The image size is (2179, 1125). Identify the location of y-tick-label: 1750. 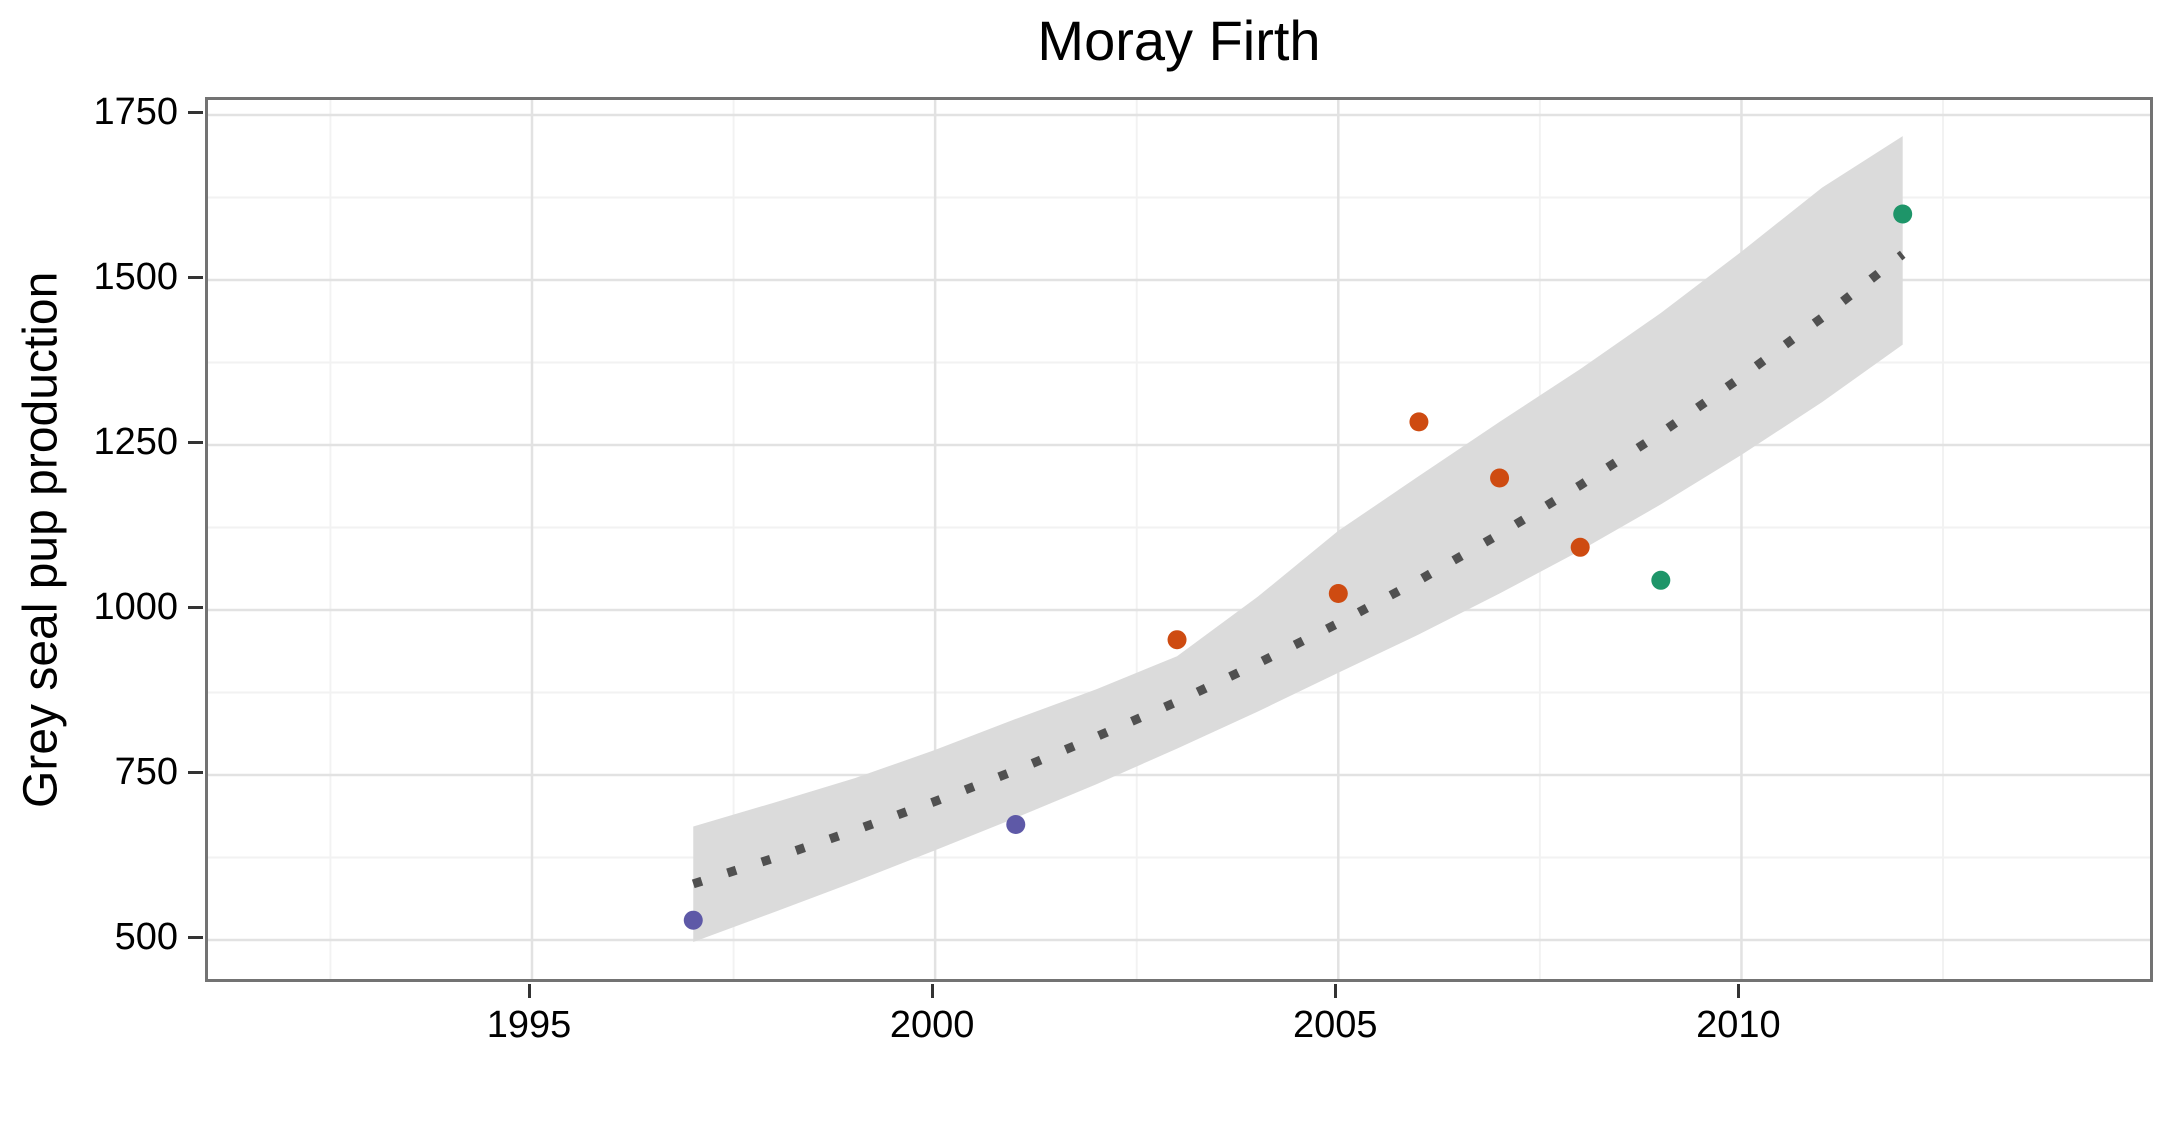
(135, 112).